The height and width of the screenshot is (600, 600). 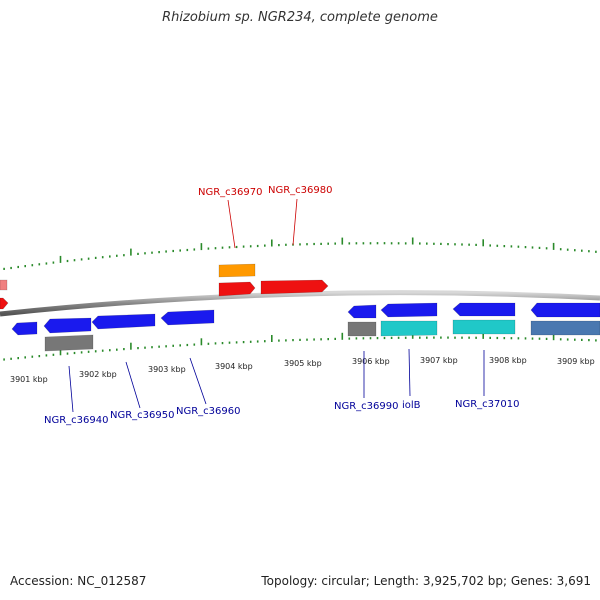 I want to click on gene-label-ngr-c37010: NGR_c37010, so click(x=487, y=404).